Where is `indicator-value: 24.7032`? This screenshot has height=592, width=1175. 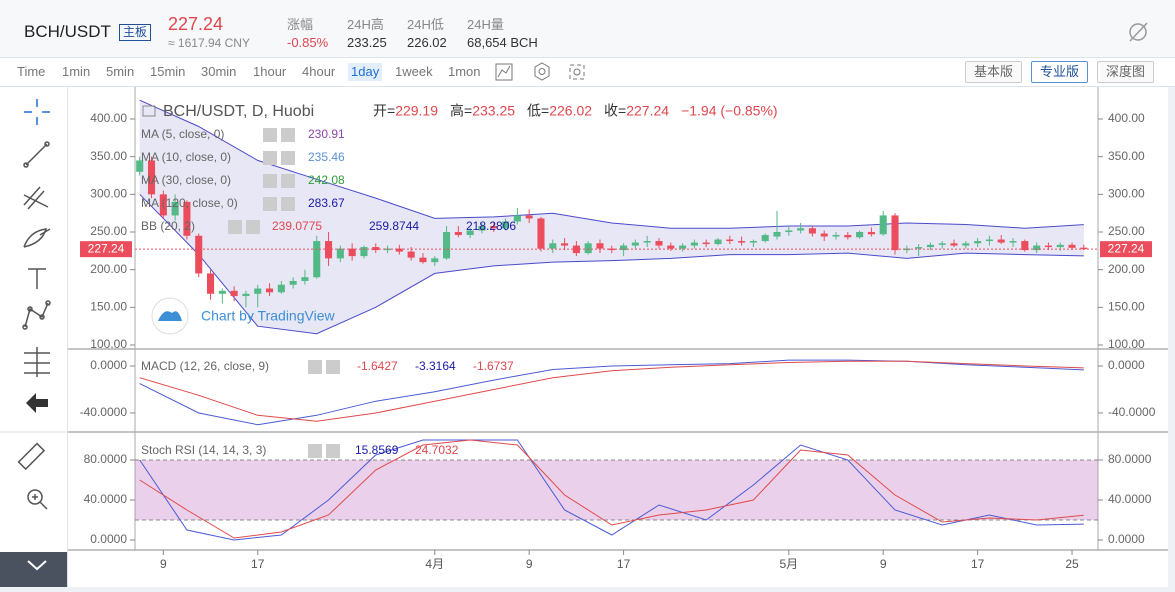
indicator-value: 24.7032 is located at coordinates (437, 450).